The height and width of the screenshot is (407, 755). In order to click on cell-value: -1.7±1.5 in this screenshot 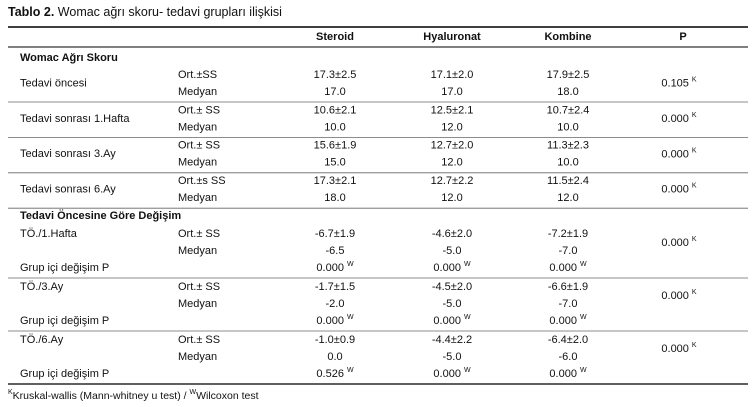, I will do `click(335, 287)`.